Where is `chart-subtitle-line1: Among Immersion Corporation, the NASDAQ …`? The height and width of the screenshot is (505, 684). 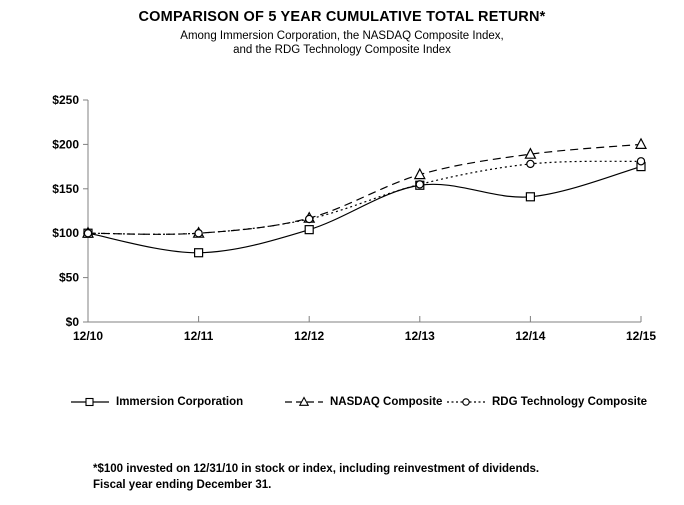 chart-subtitle-line1: Among Immersion Corporation, the NASDAQ … is located at coordinates (342, 36).